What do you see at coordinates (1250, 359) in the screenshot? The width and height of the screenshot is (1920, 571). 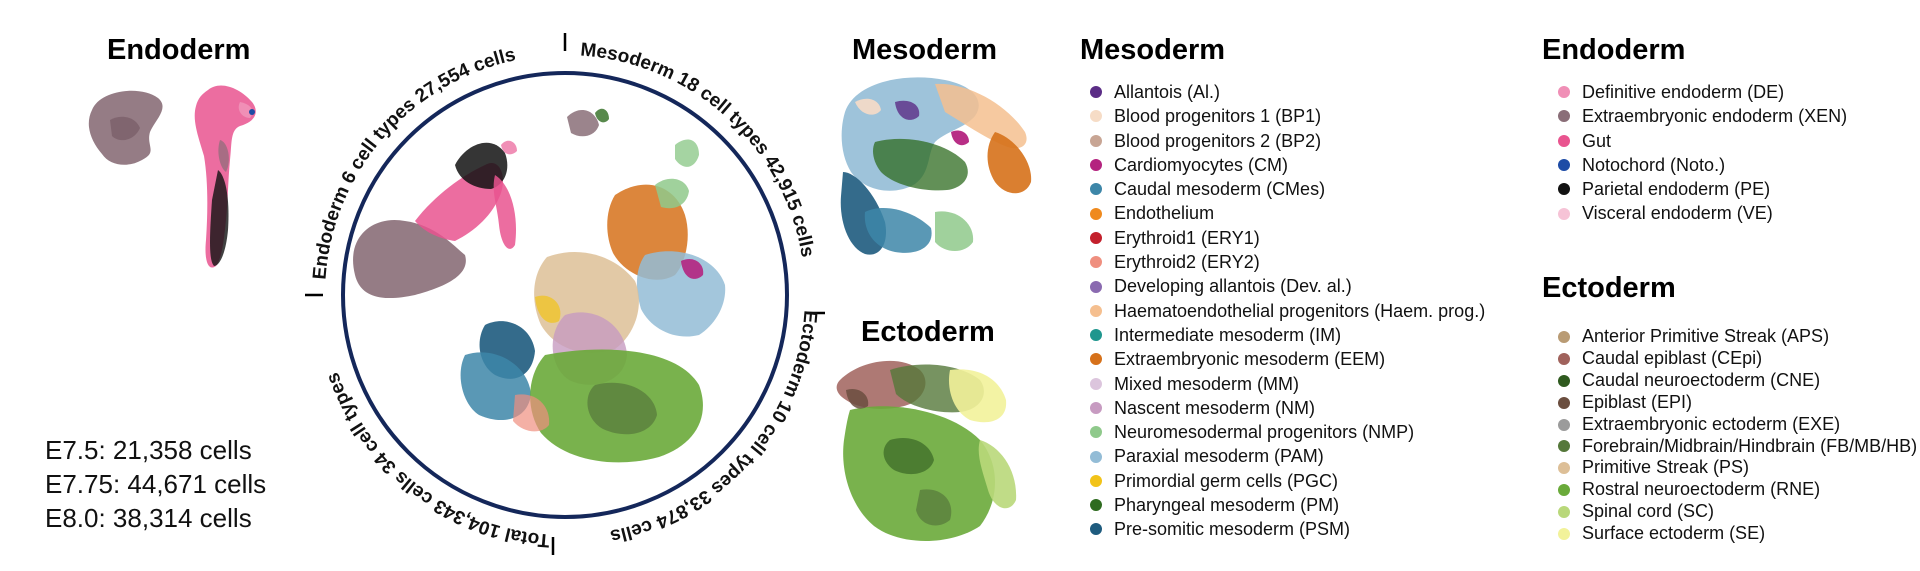 I see `legend-label: Extraembryonic mesoderm (EEM)` at bounding box center [1250, 359].